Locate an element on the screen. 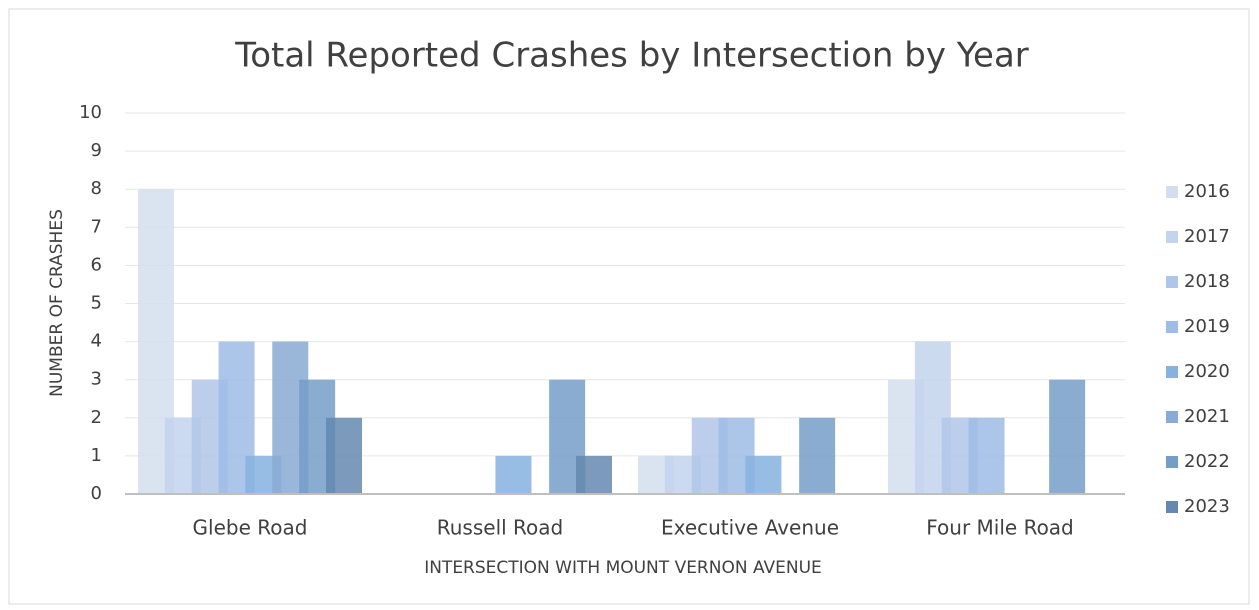 This screenshot has height=610, width=1259. y-tick-label: 1 is located at coordinates (96, 455).